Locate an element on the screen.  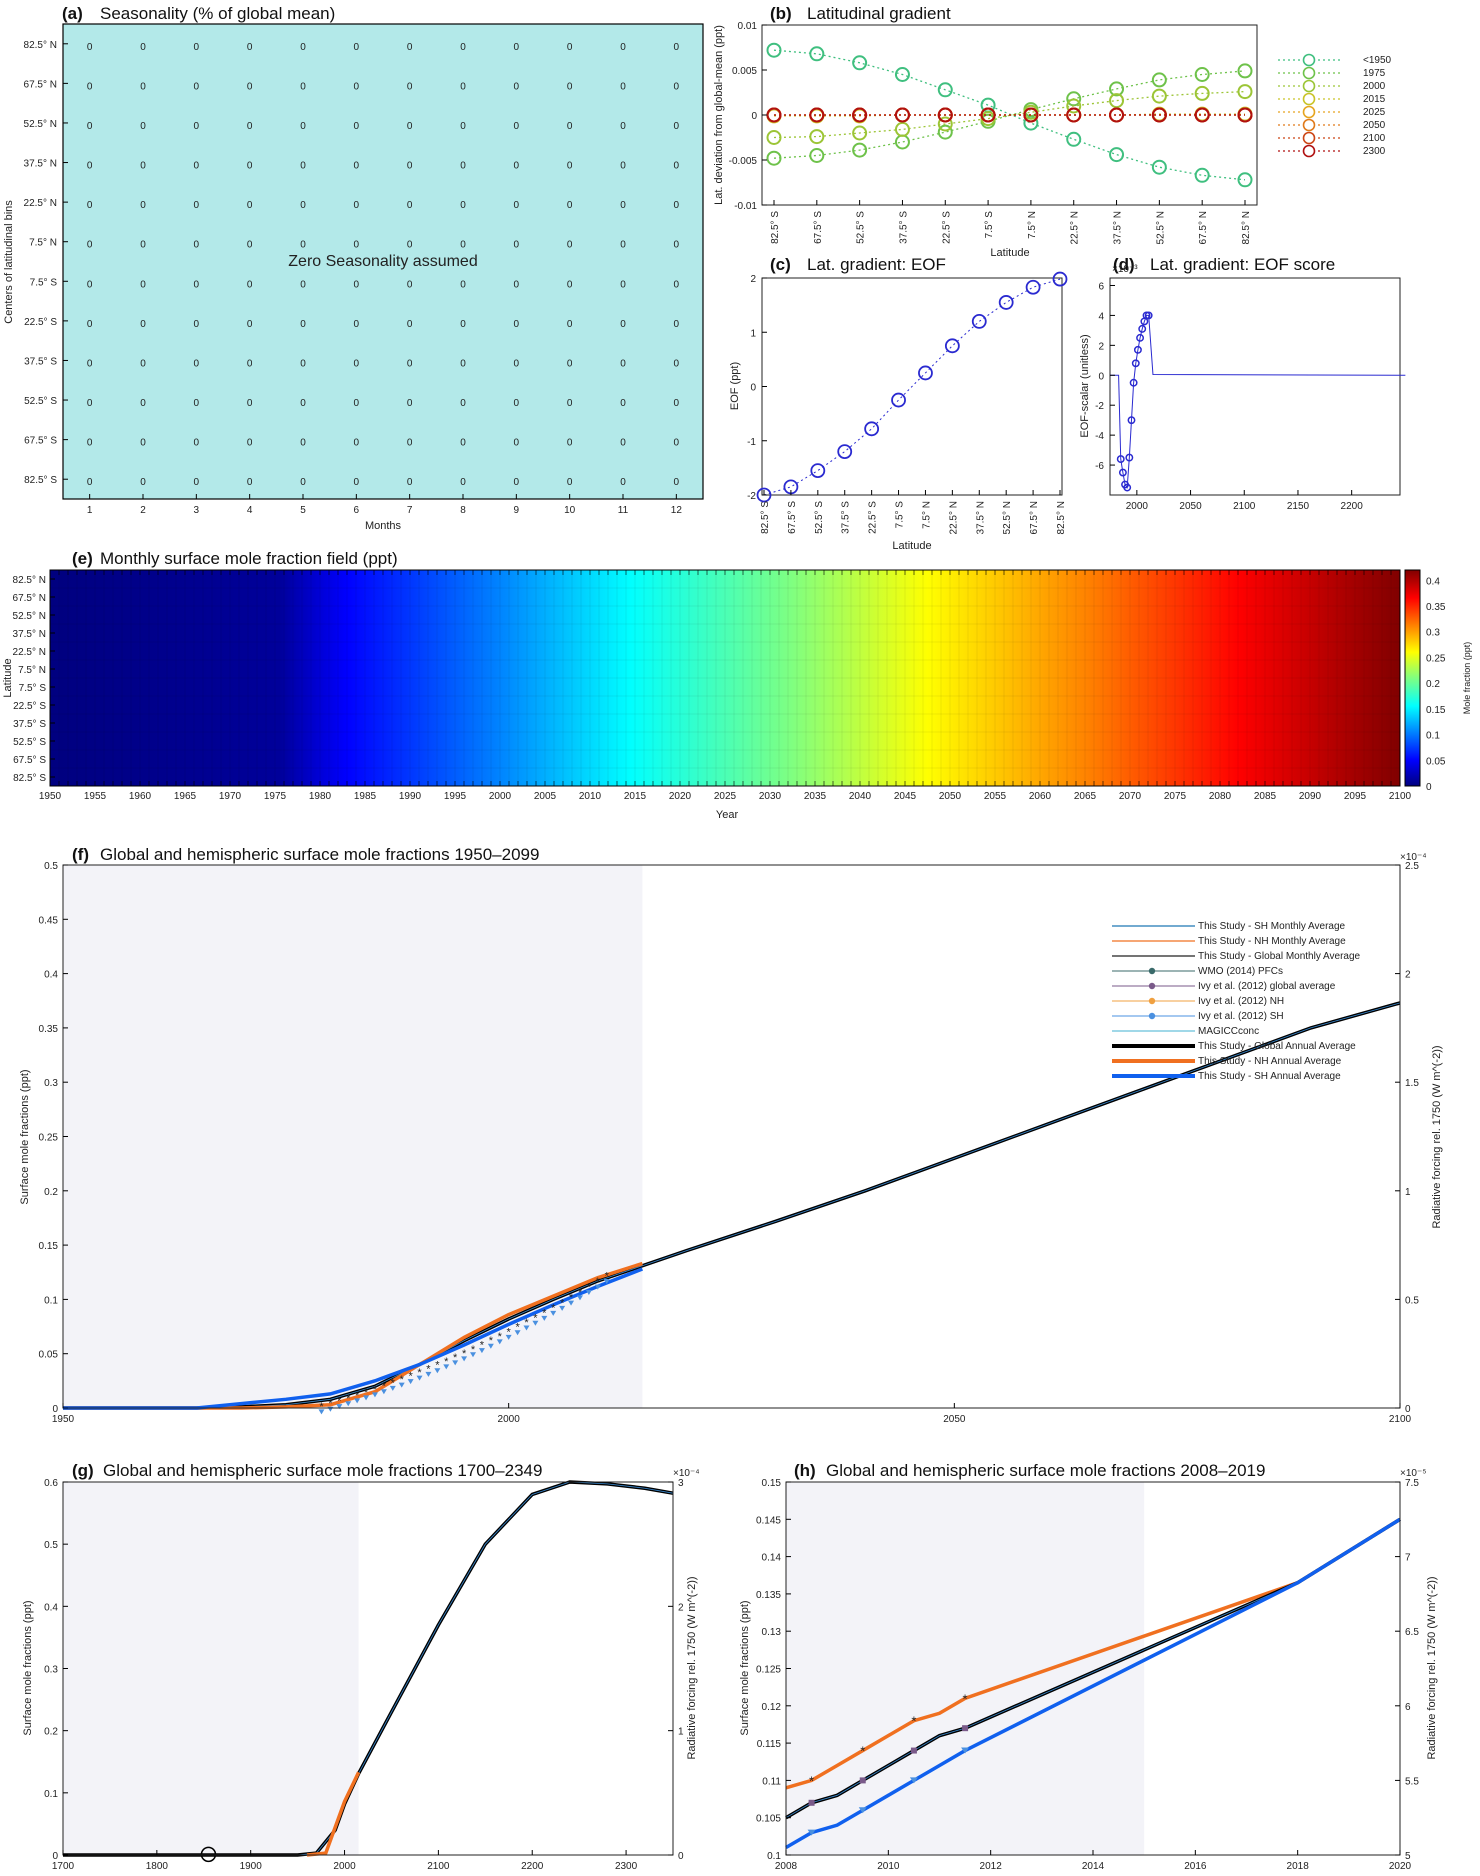
left-ytick-label: 0.14 is located at coordinates (772, 1558).